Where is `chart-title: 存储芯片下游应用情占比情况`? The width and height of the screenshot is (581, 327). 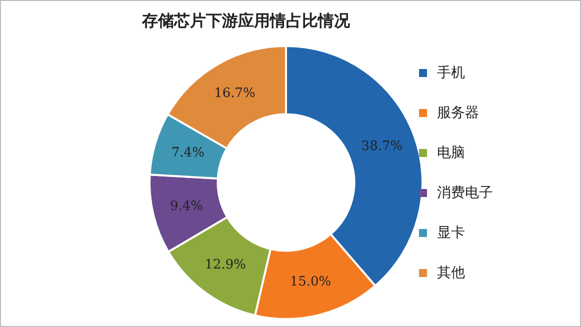
chart-title: 存储芯片下游应用情占比情况 is located at coordinates (245, 21).